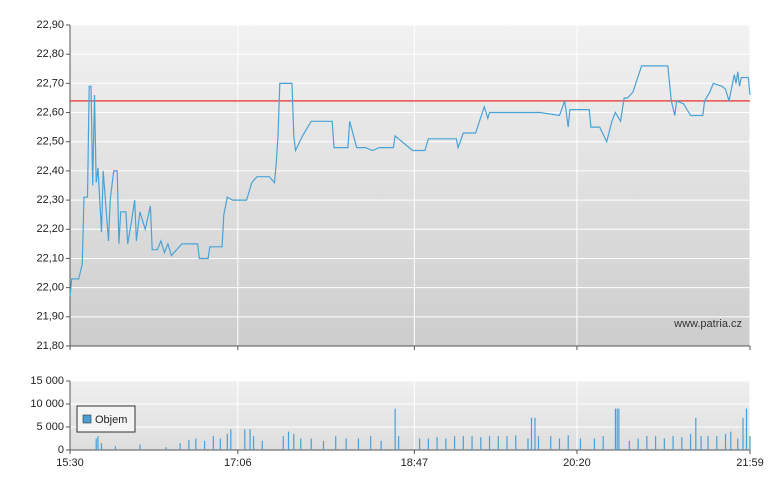 The image size is (780, 490). I want to click on watermark: www.patria.cz, so click(707, 324).